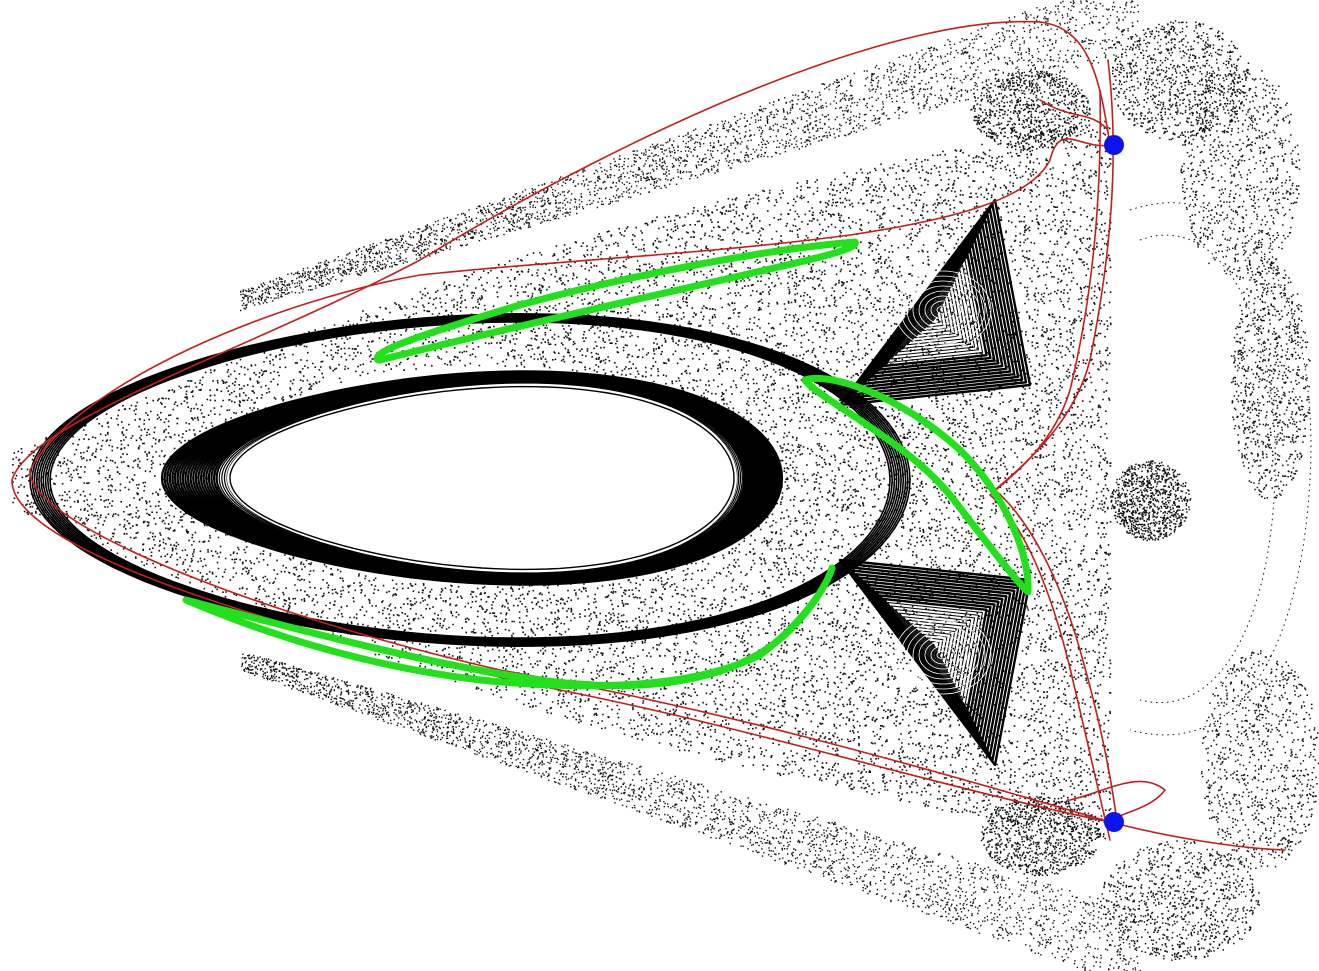 The image size is (1319, 971). I want to click on manifold-tail-upper, so click(1074, 115).